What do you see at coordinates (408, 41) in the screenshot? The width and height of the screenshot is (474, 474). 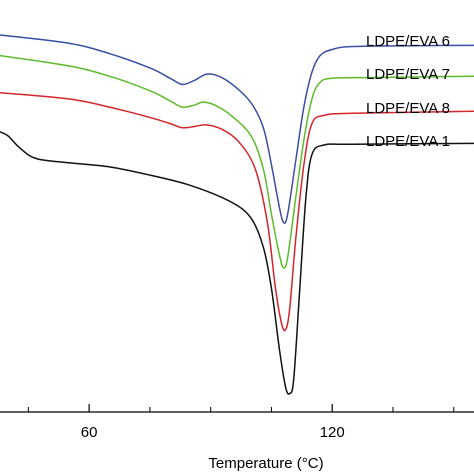 I see `series-label-1: LDPE/EVA 6` at bounding box center [408, 41].